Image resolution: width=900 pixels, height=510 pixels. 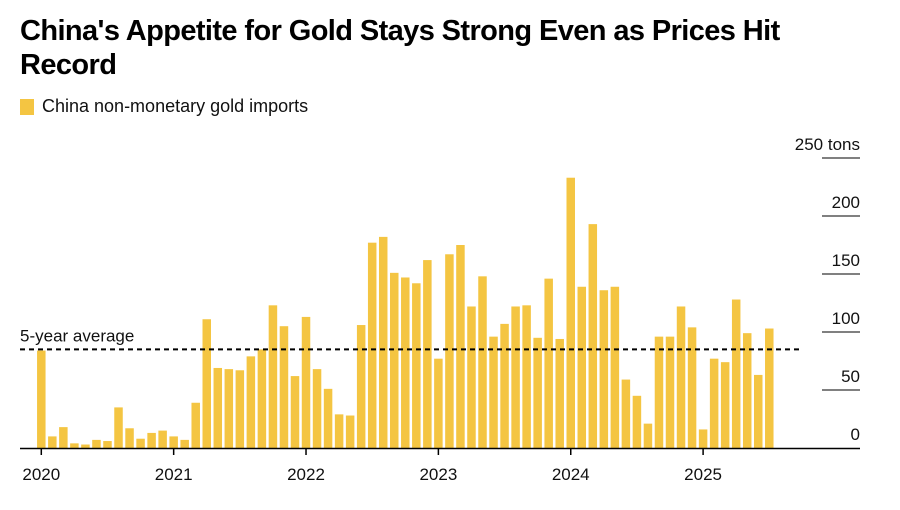 What do you see at coordinates (846, 318) in the screenshot?
I see `y-tick-label-100: 100` at bounding box center [846, 318].